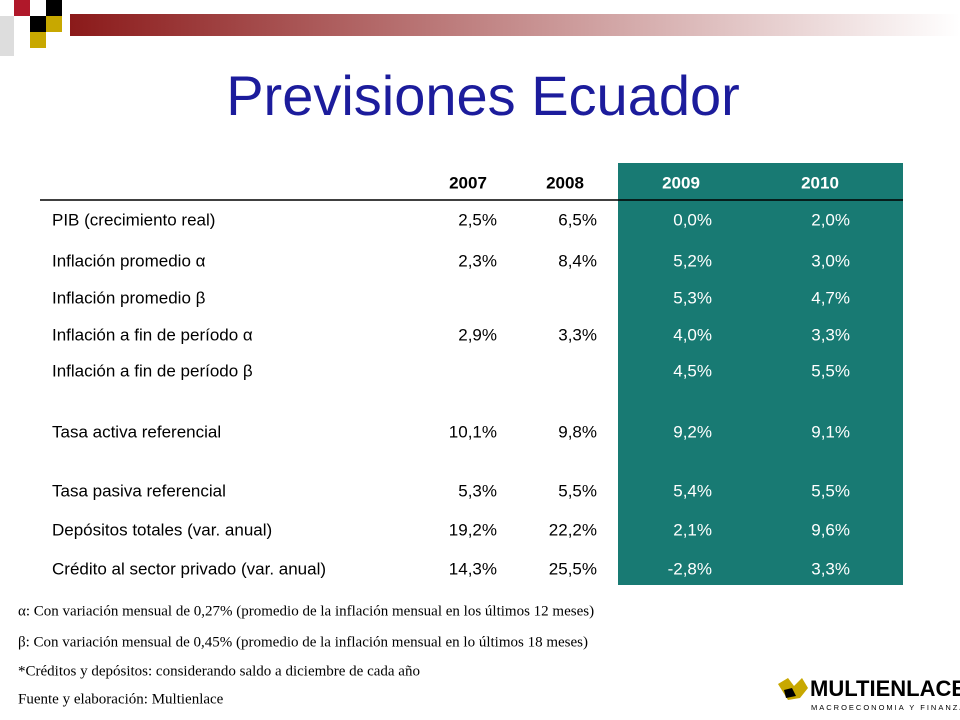 This screenshot has height=720, width=960. What do you see at coordinates (152, 334) in the screenshot?
I see `row-label: Inflación a fin de período α` at bounding box center [152, 334].